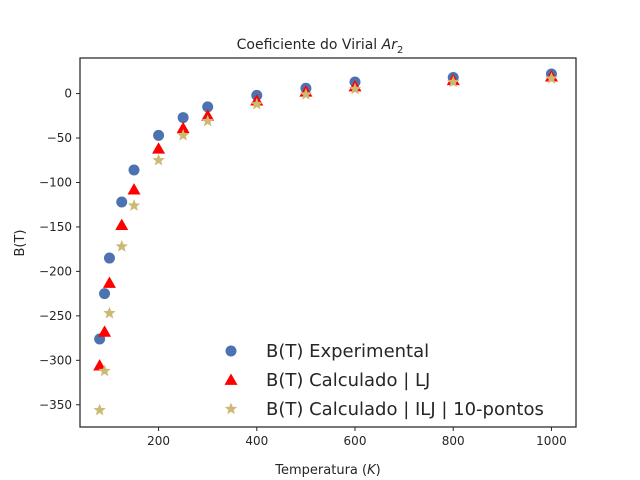  What do you see at coordinates (320, 46) in the screenshot?
I see `chart-title: Coeficiente do Virial Ar2` at bounding box center [320, 46].